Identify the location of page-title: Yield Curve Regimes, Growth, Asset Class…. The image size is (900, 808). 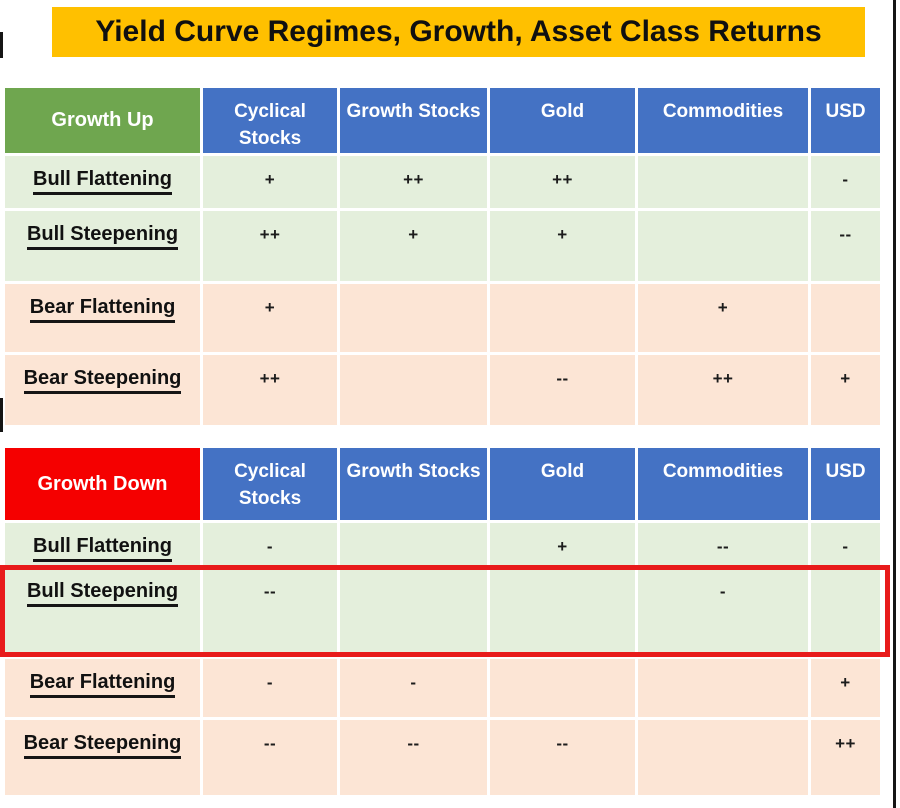
(458, 31).